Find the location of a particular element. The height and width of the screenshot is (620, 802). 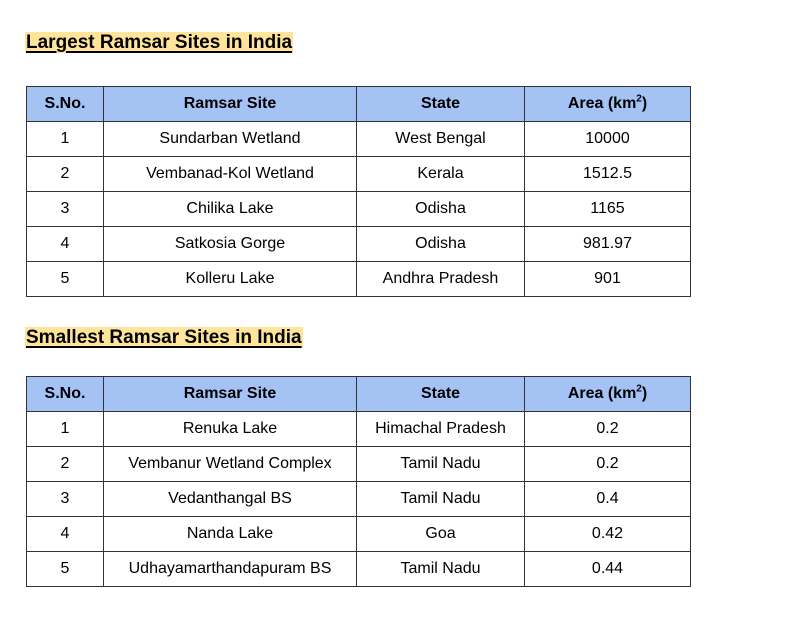

table-row: 5 Kolleru Lake Andhra Pradesh 901 is located at coordinates (358, 279).